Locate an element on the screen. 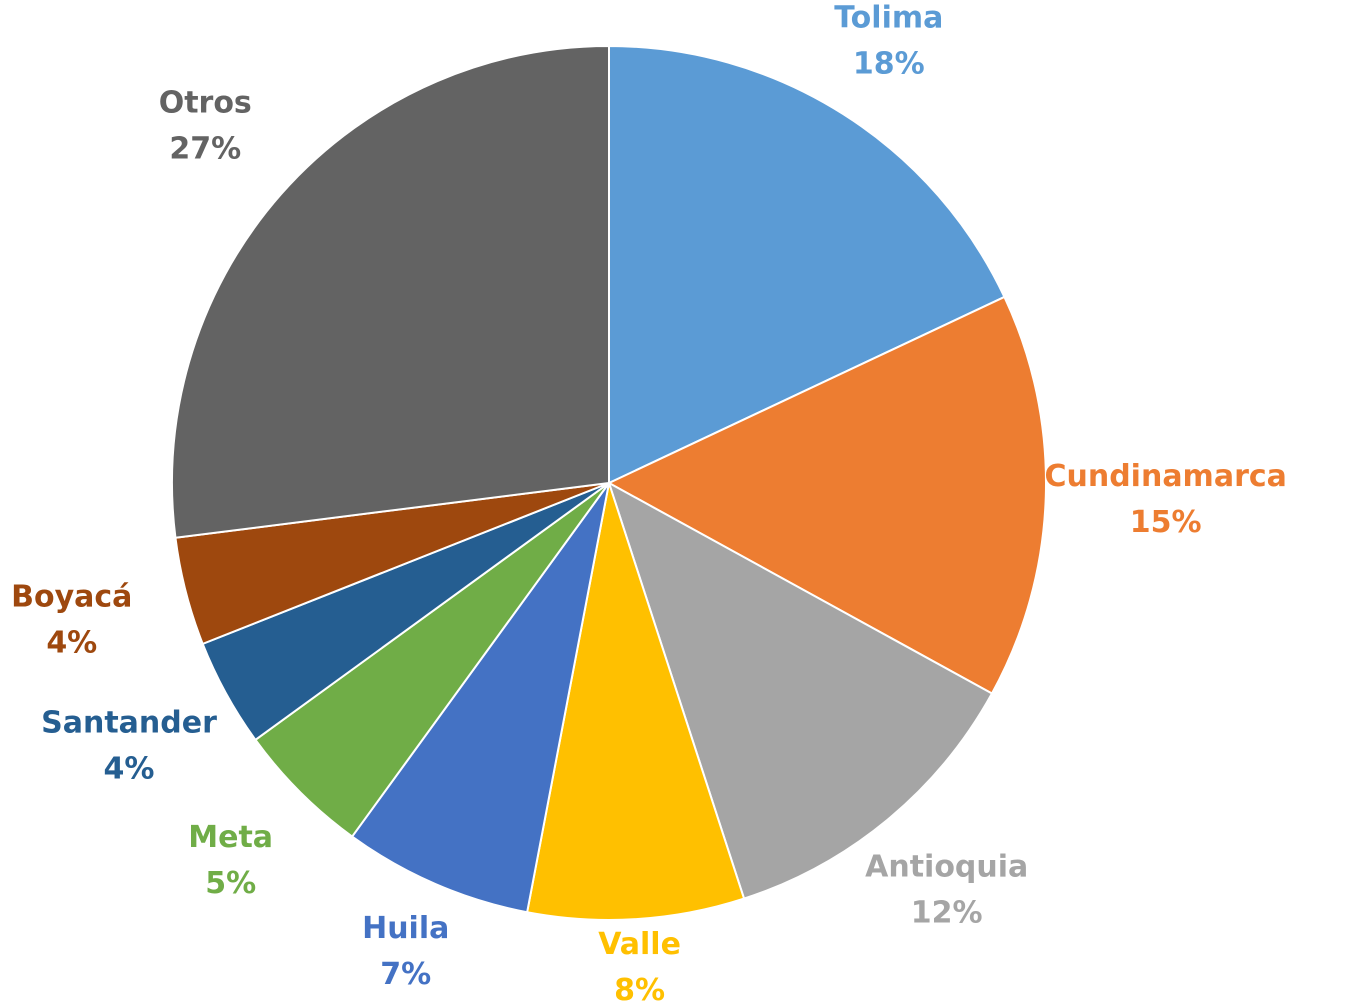 Image resolution: width=1346 pixels, height=1004 pixels. slice-label: Cundinamarca is located at coordinates (1165, 476).